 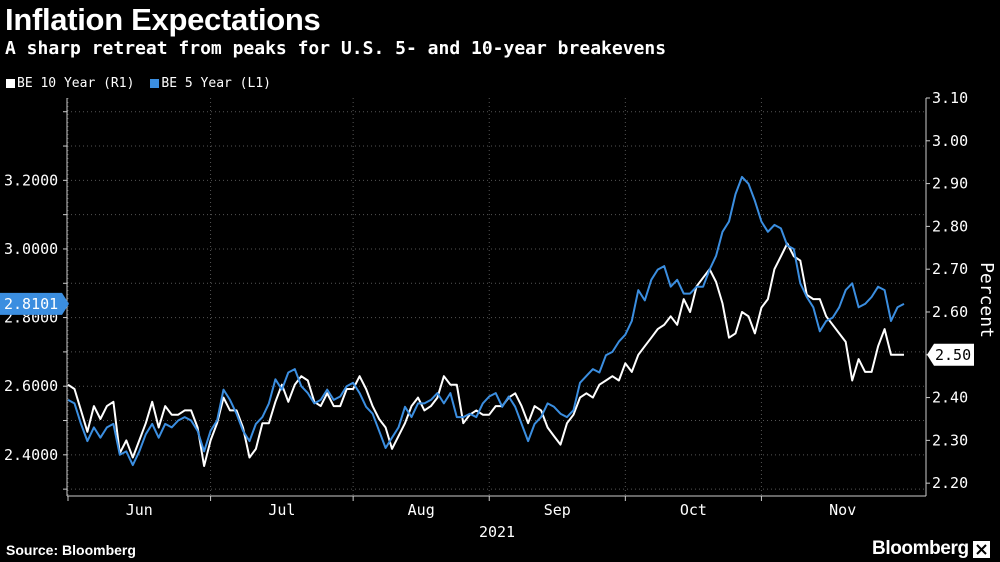 What do you see at coordinates (76, 83) in the screenshot?
I see `legend-label-be10: BE 10 Year (R1)` at bounding box center [76, 83].